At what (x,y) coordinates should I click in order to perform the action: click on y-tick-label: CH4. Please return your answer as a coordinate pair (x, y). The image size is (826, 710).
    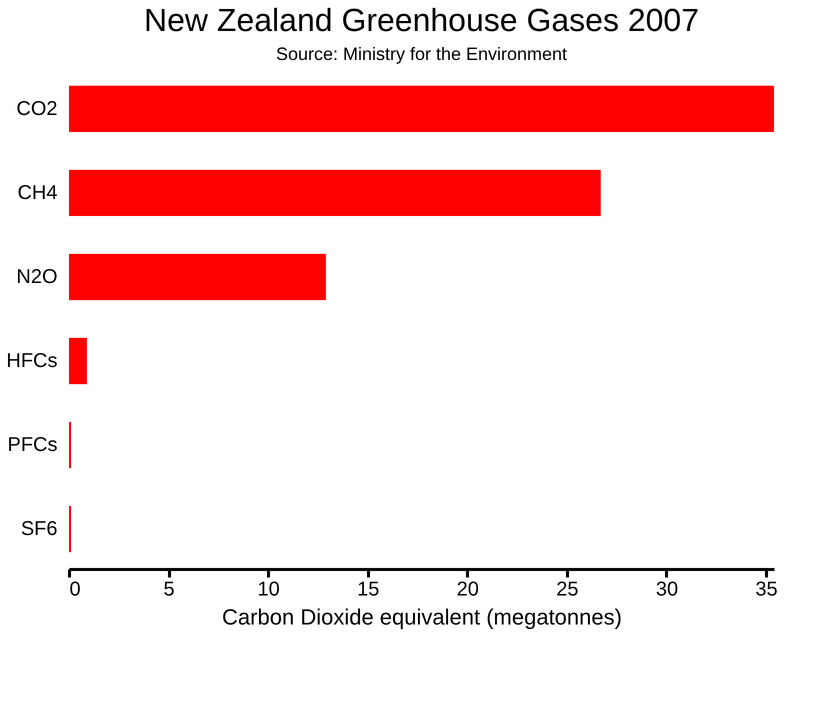
    Looking at the image, I should click on (37, 193).